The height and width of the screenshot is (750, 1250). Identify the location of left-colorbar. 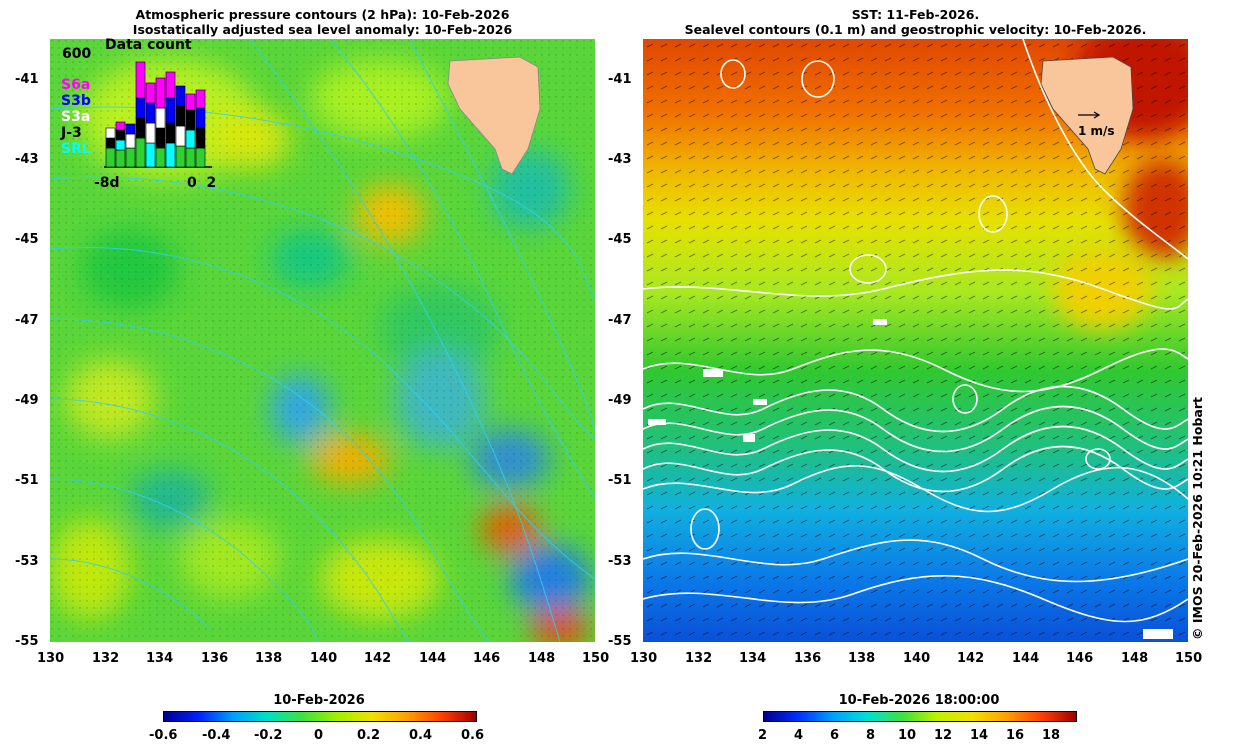
(320, 716).